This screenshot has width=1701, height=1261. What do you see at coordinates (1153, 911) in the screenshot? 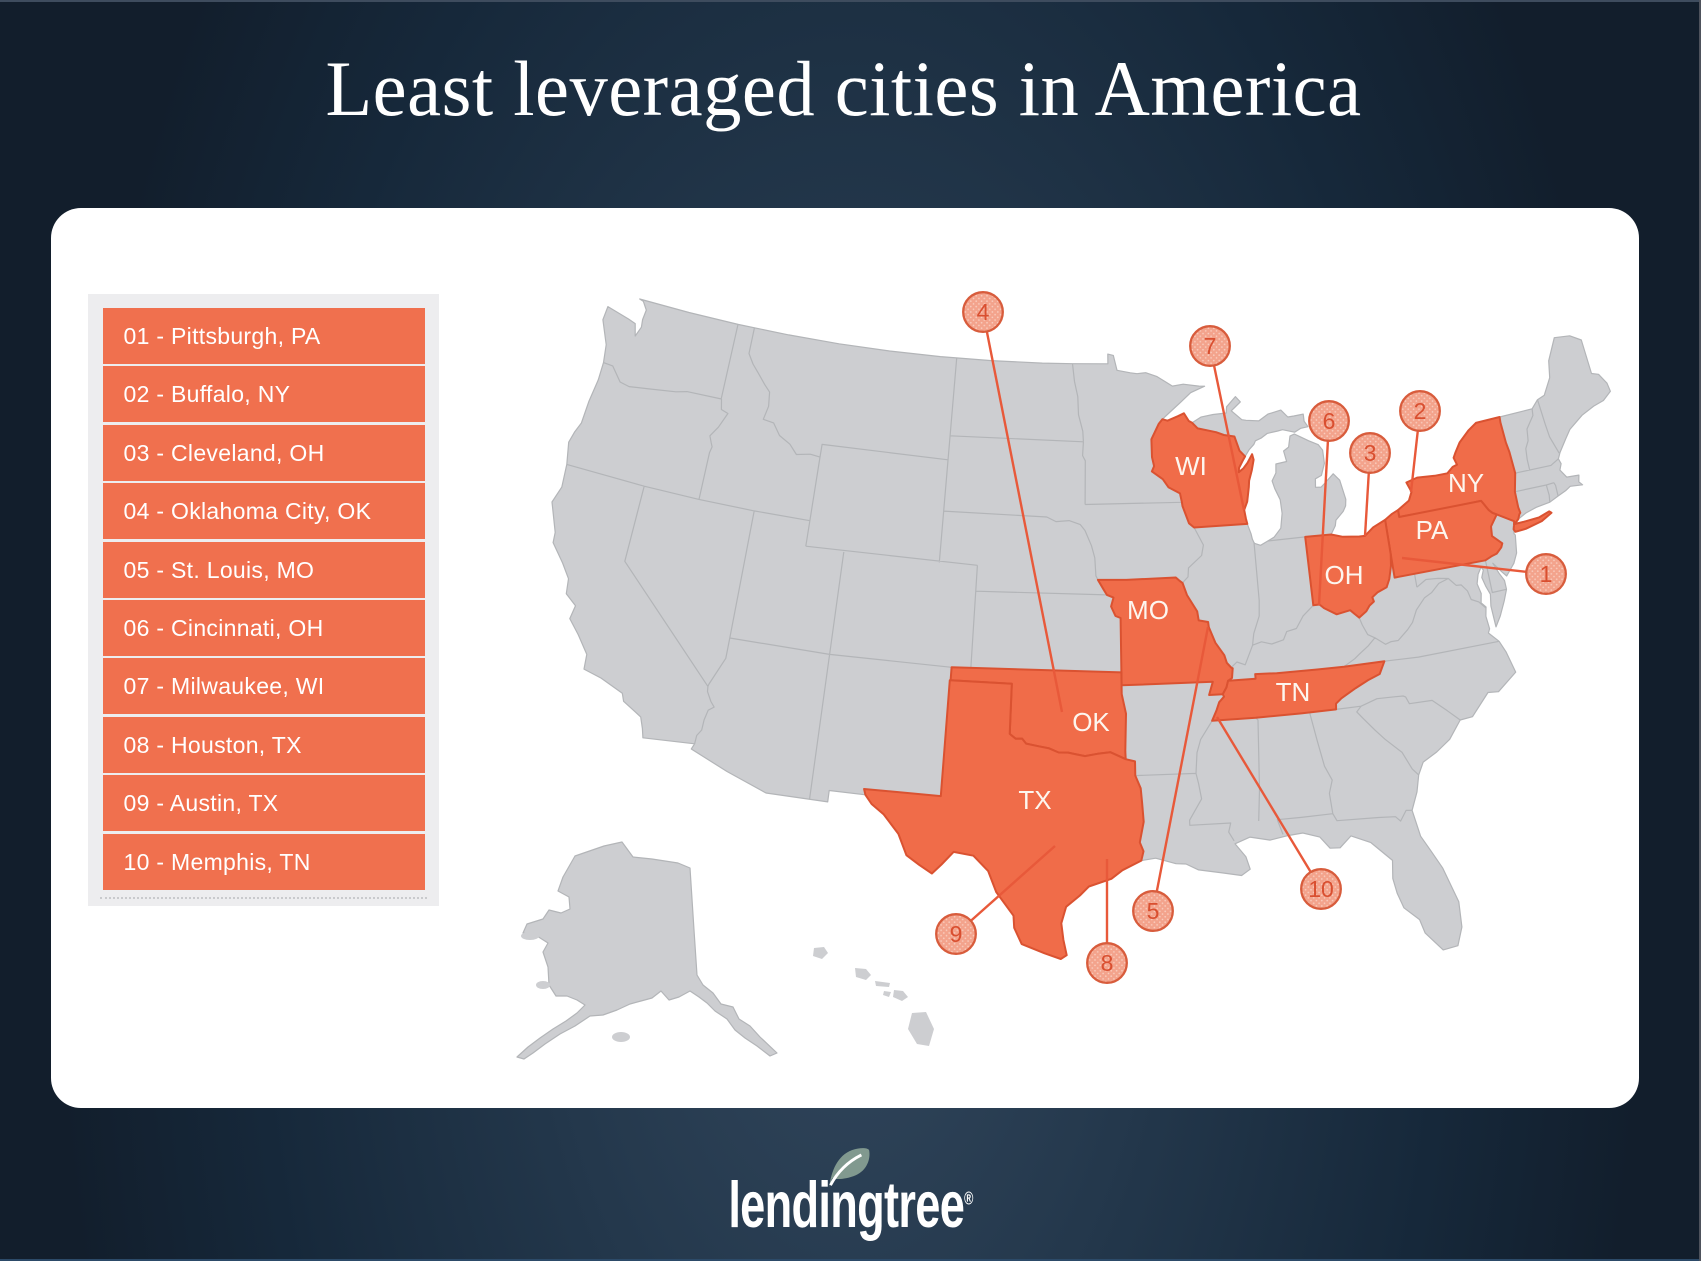
I see `svg-text: 5` at bounding box center [1153, 911].